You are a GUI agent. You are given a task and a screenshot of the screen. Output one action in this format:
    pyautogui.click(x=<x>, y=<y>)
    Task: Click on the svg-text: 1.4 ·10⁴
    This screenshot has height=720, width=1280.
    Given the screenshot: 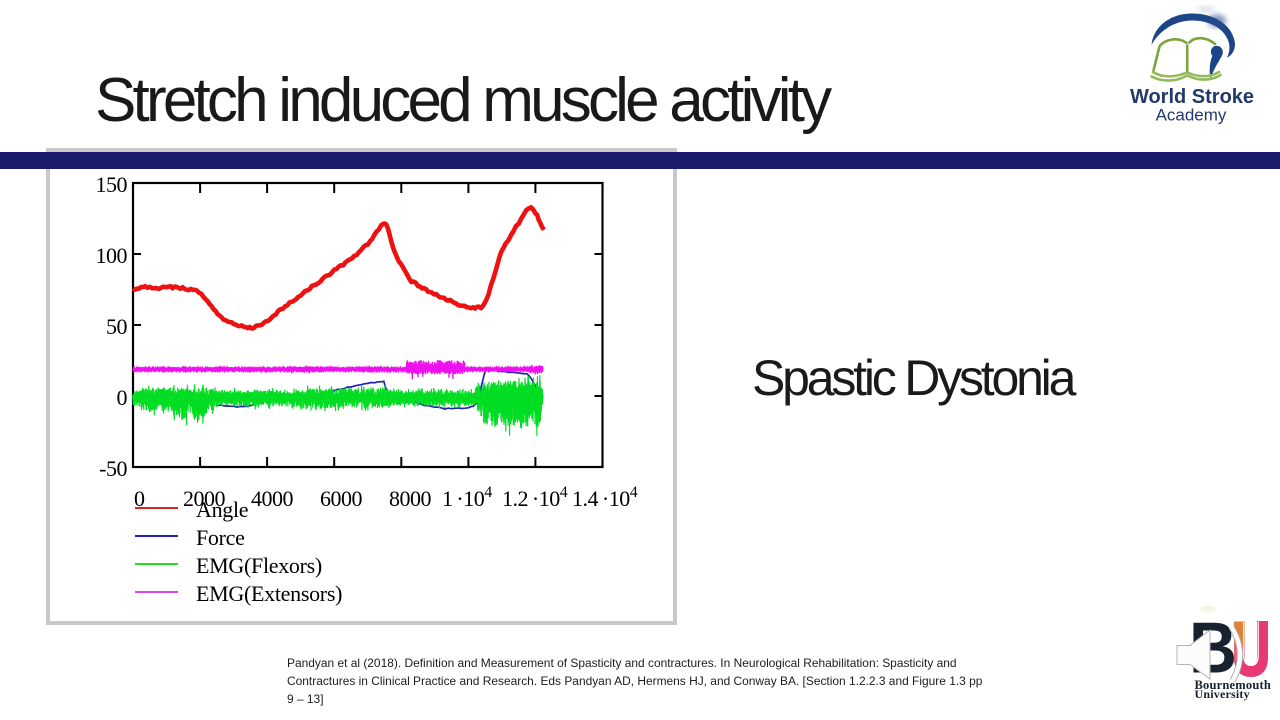 What is the action you would take?
    pyautogui.click(x=605, y=497)
    